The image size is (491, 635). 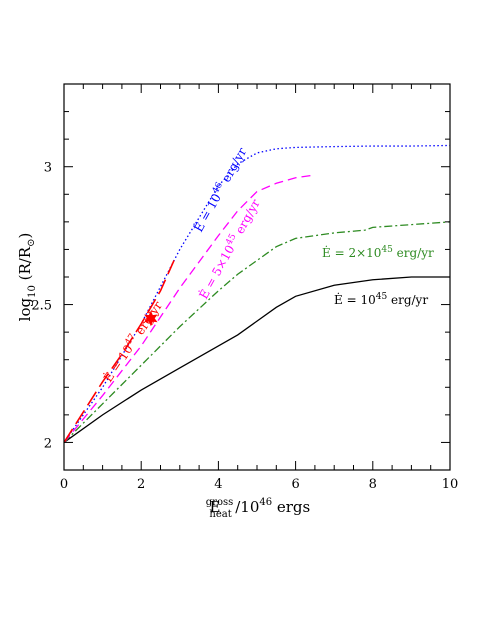 I want to click on x-axis-title: Eheatgross/1046 ergs, so click(x=258, y=508).